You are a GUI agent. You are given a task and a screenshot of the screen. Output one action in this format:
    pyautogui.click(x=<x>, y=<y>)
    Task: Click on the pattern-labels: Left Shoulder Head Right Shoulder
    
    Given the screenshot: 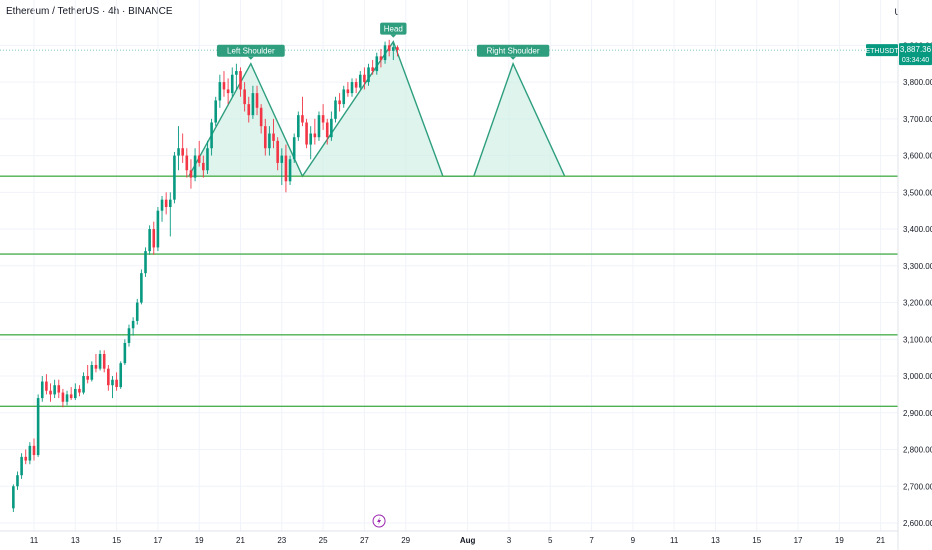 What is the action you would take?
    pyautogui.click(x=383, y=41)
    